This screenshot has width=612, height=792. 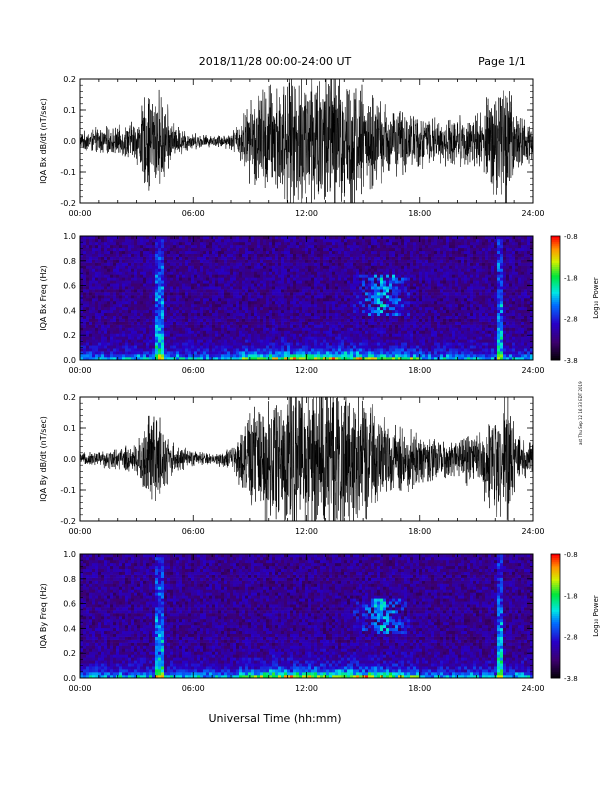 What do you see at coordinates (43, 141) in the screenshot?
I see `y-axis-label: IQA Bx dB/dt (nT/sec)` at bounding box center [43, 141].